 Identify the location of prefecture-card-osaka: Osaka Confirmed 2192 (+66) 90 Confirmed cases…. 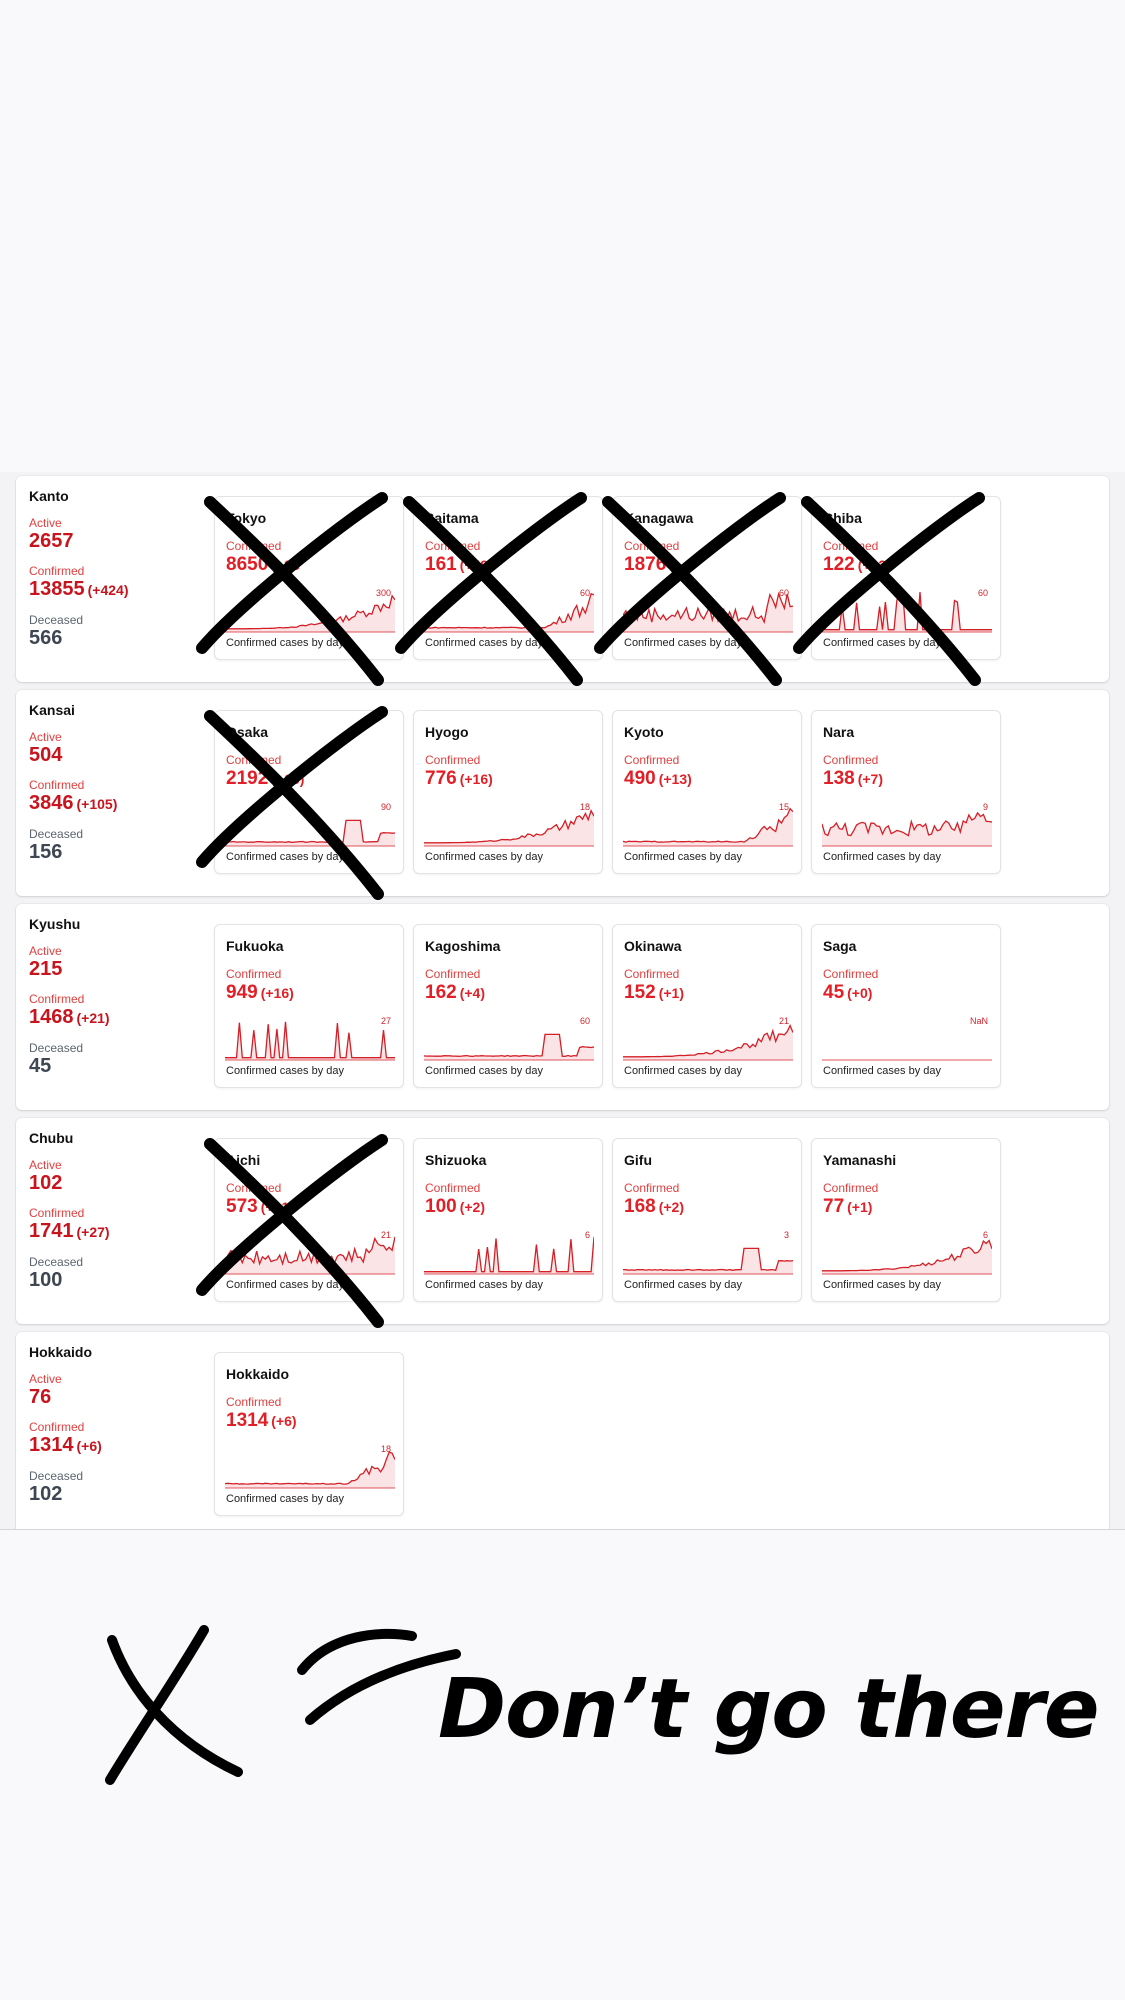
(309, 792).